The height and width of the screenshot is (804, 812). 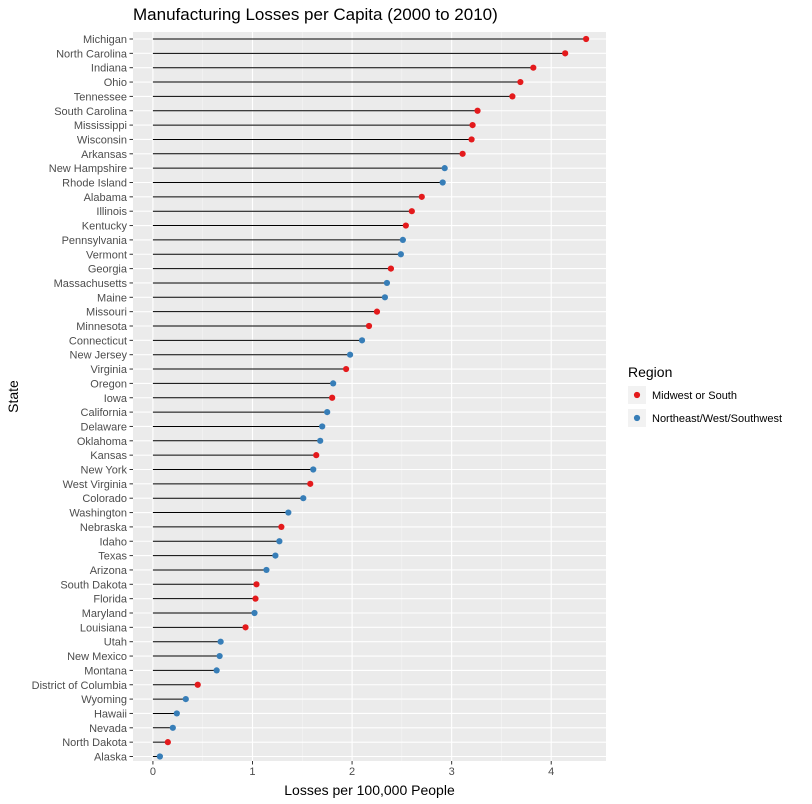 What do you see at coordinates (102, 140) in the screenshot?
I see `y-tick-label: Wisconsin` at bounding box center [102, 140].